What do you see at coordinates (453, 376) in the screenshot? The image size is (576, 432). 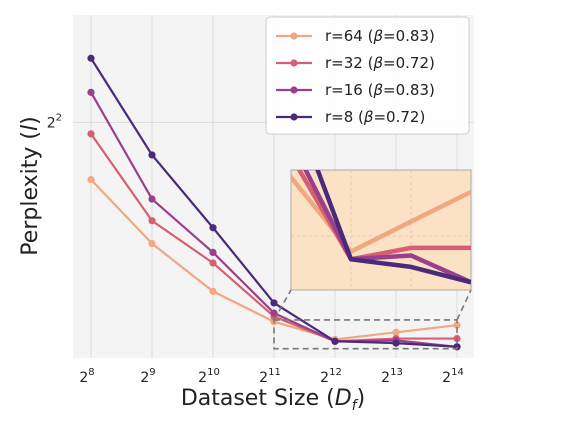 I see `x-tick-label: 214` at bounding box center [453, 376].